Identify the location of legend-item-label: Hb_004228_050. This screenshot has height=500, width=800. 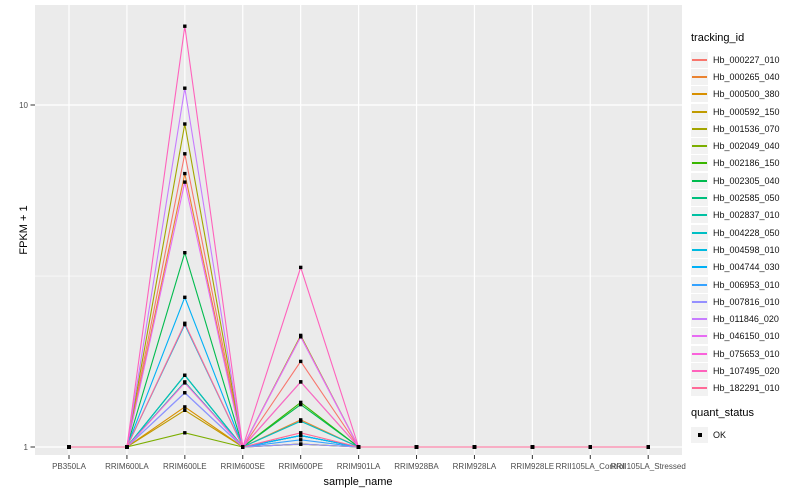
(746, 232).